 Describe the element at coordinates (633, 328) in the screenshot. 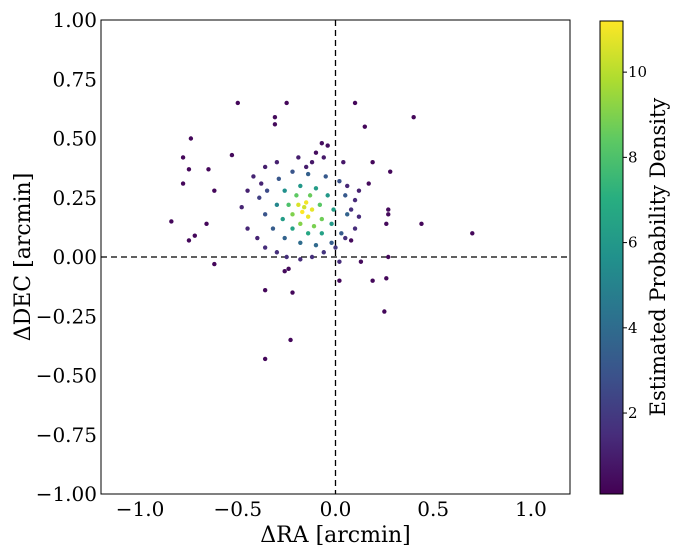

I see `colorbar-tick-label: 4` at that location.